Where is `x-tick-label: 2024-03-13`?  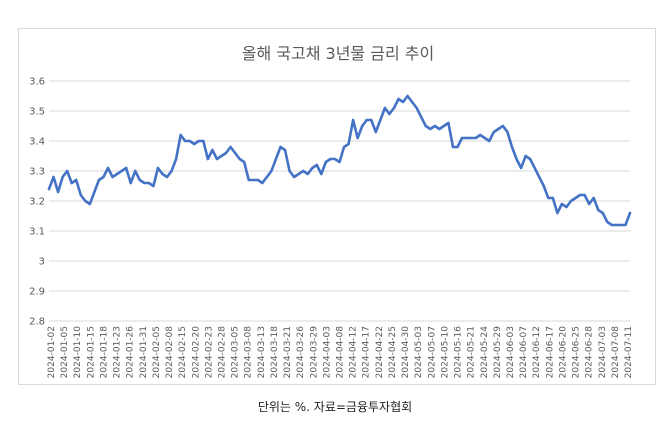
x-tick-label: 2024-03-13 is located at coordinates (262, 352).